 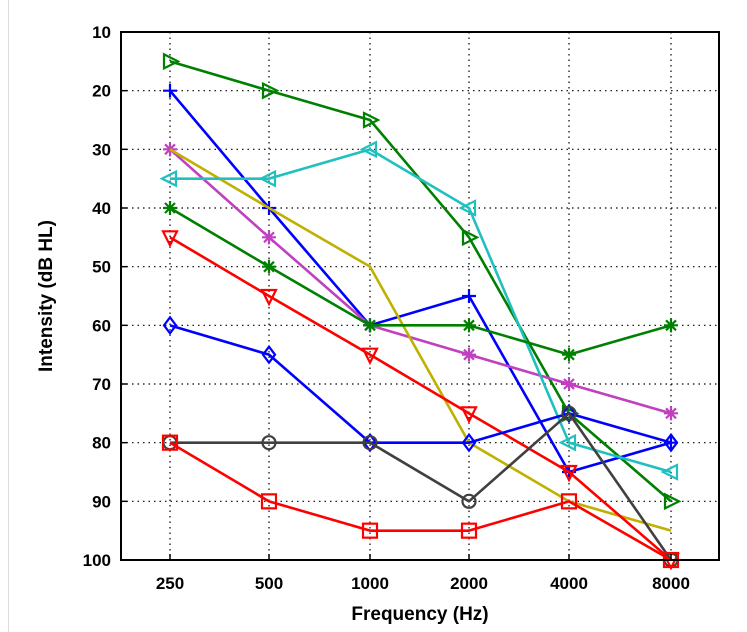 I want to click on y-tick-label: 90, so click(x=101, y=501).